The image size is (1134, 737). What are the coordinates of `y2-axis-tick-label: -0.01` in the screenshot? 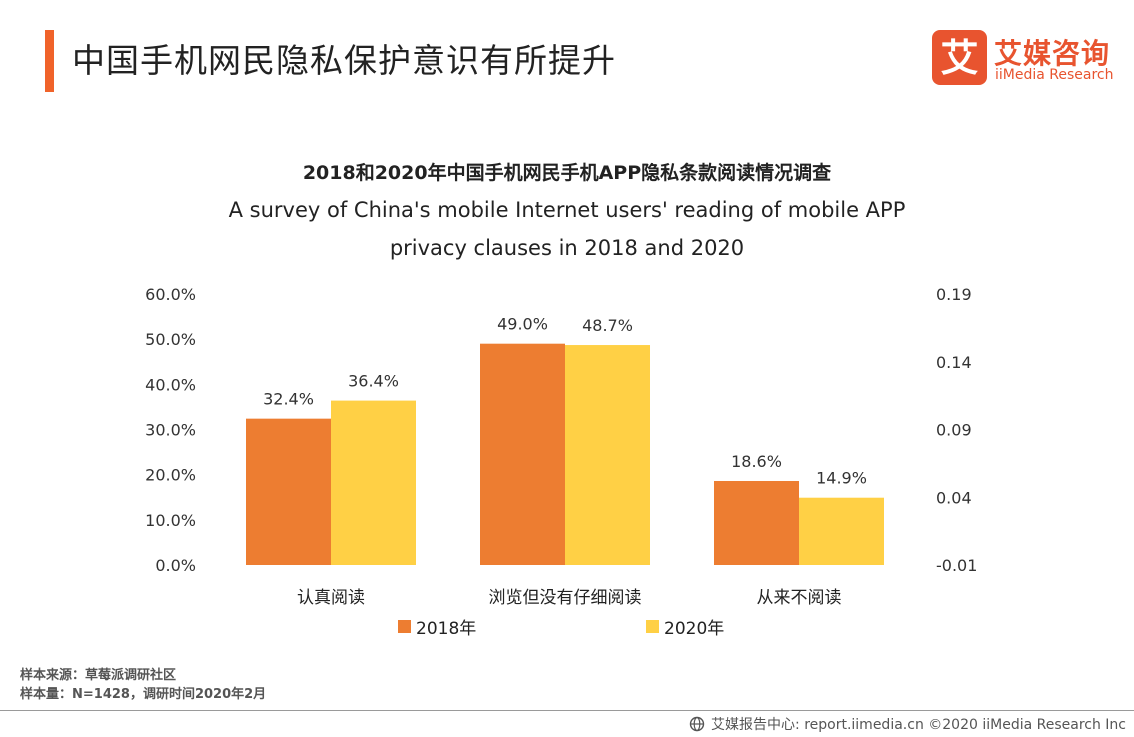 It's located at (956, 565).